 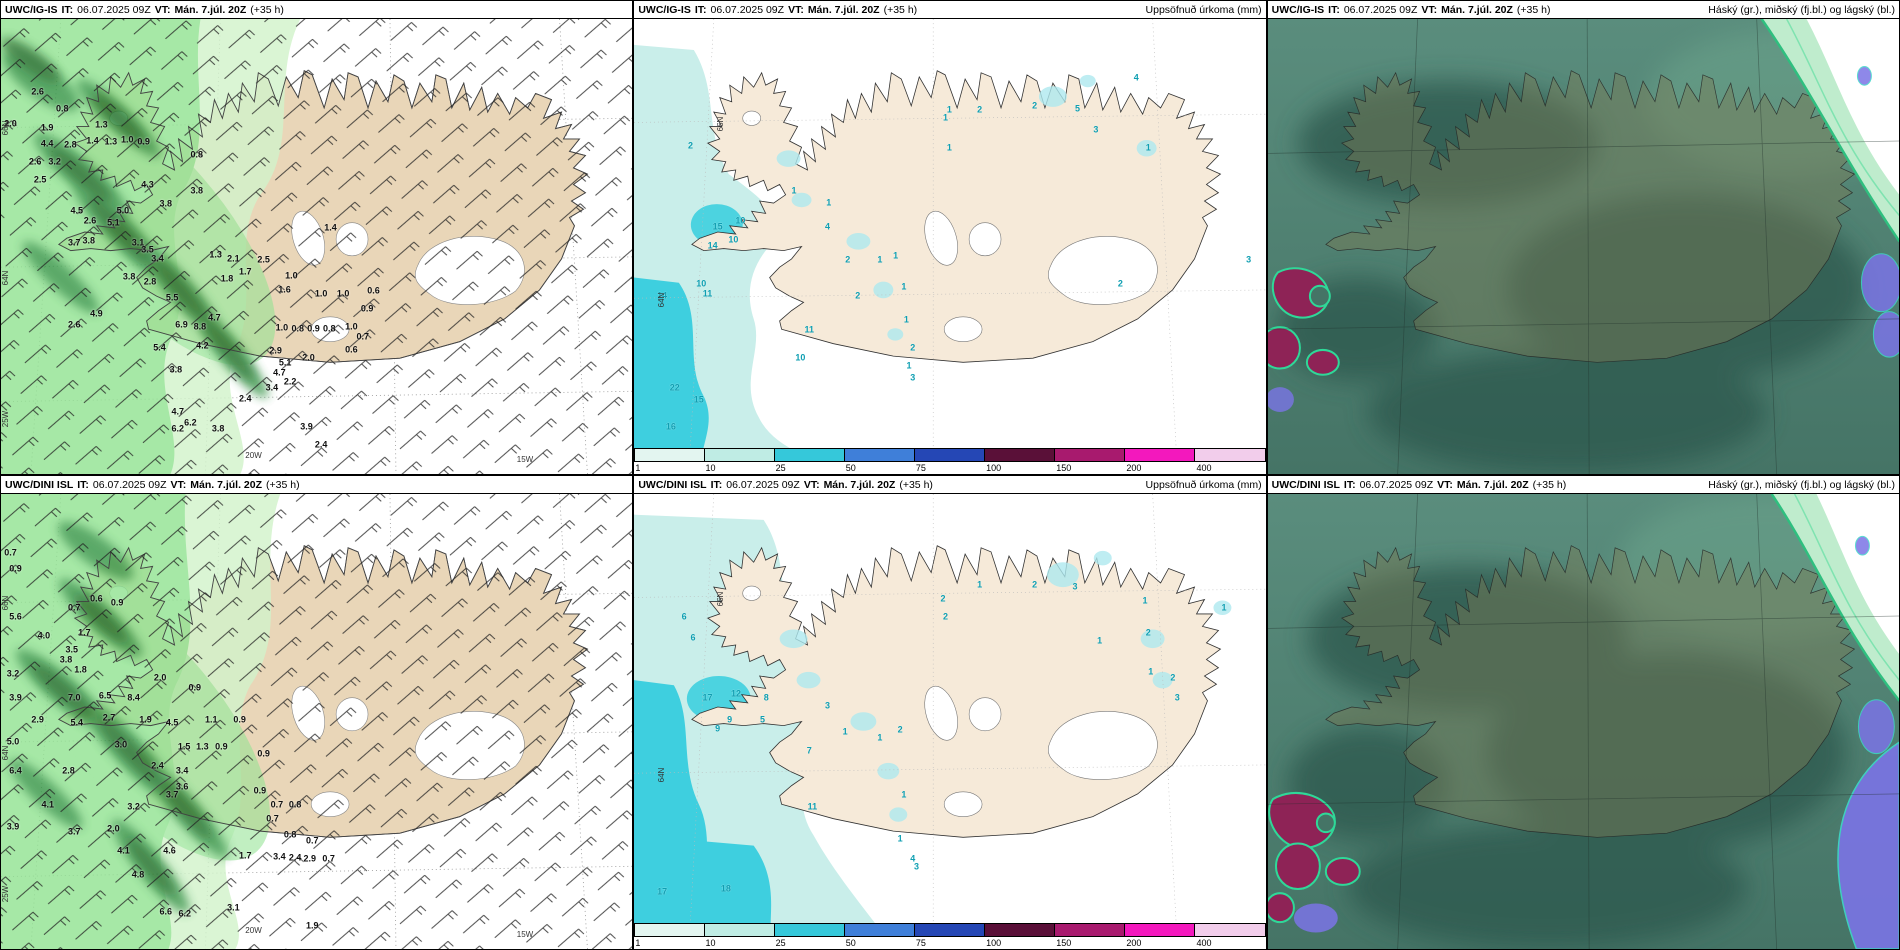 What do you see at coordinates (1134, 943) in the screenshot?
I see `precip-scale-tick: 200` at bounding box center [1134, 943].